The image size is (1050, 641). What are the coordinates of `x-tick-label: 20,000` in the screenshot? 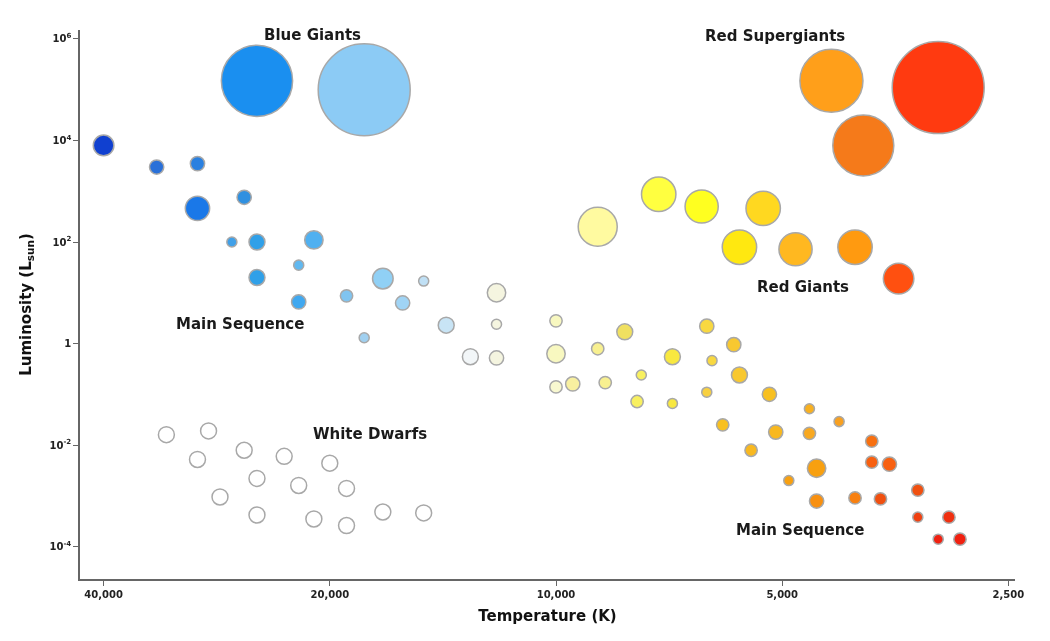 It's located at (330, 594).